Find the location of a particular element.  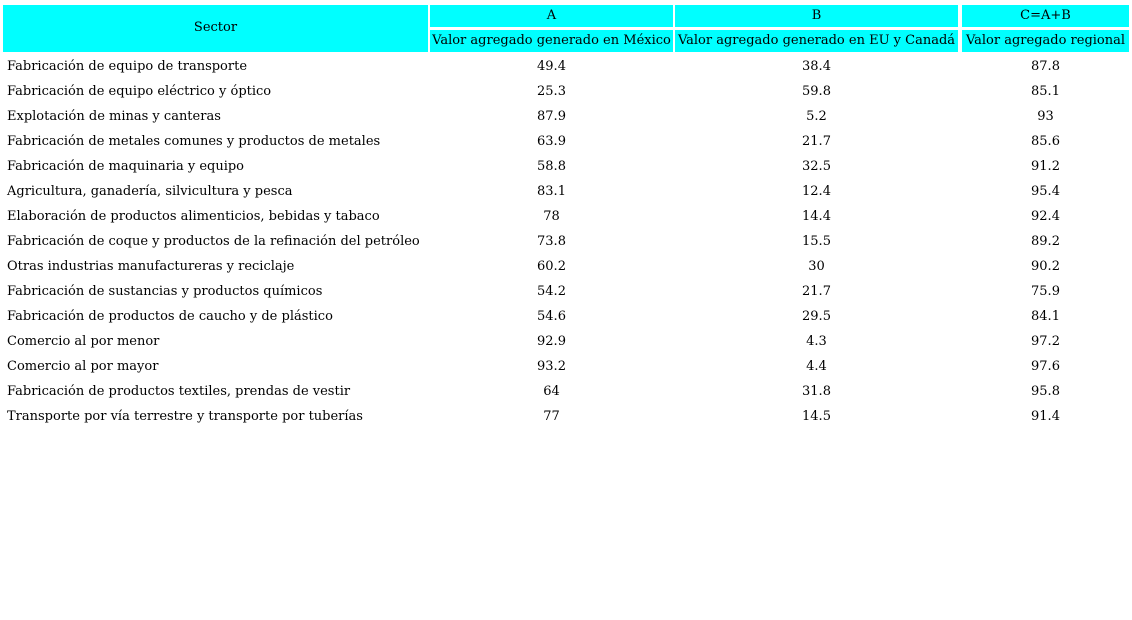

value-cell: 14.5 is located at coordinates (816, 416).